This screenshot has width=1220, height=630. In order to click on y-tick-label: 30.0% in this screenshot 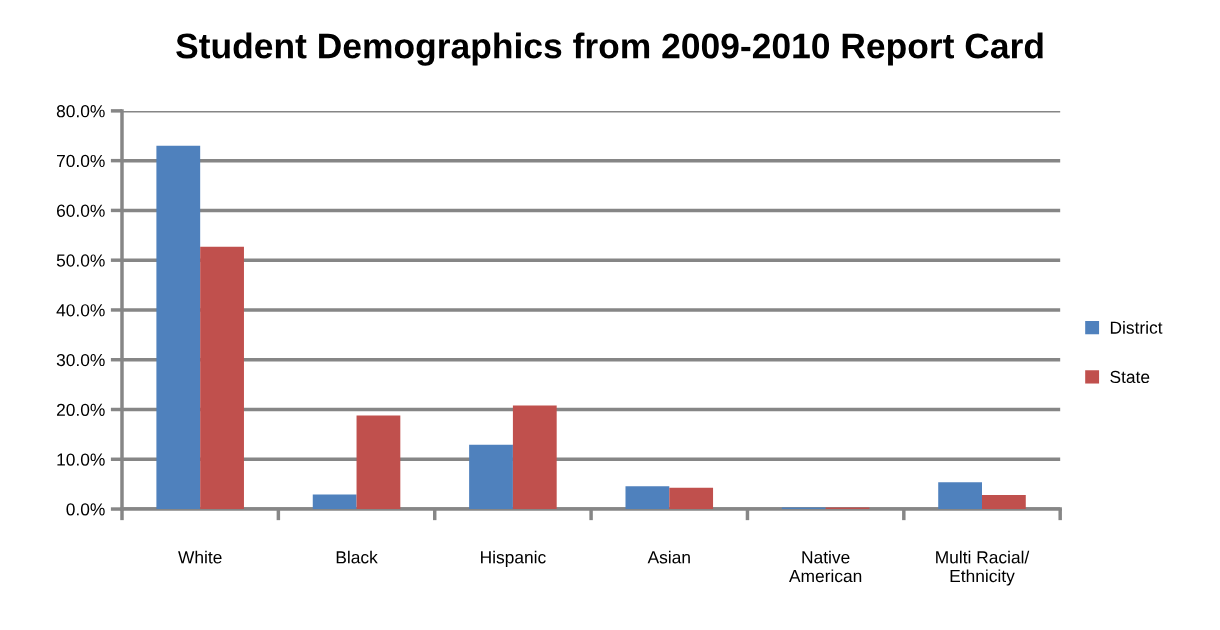, I will do `click(80, 360)`.